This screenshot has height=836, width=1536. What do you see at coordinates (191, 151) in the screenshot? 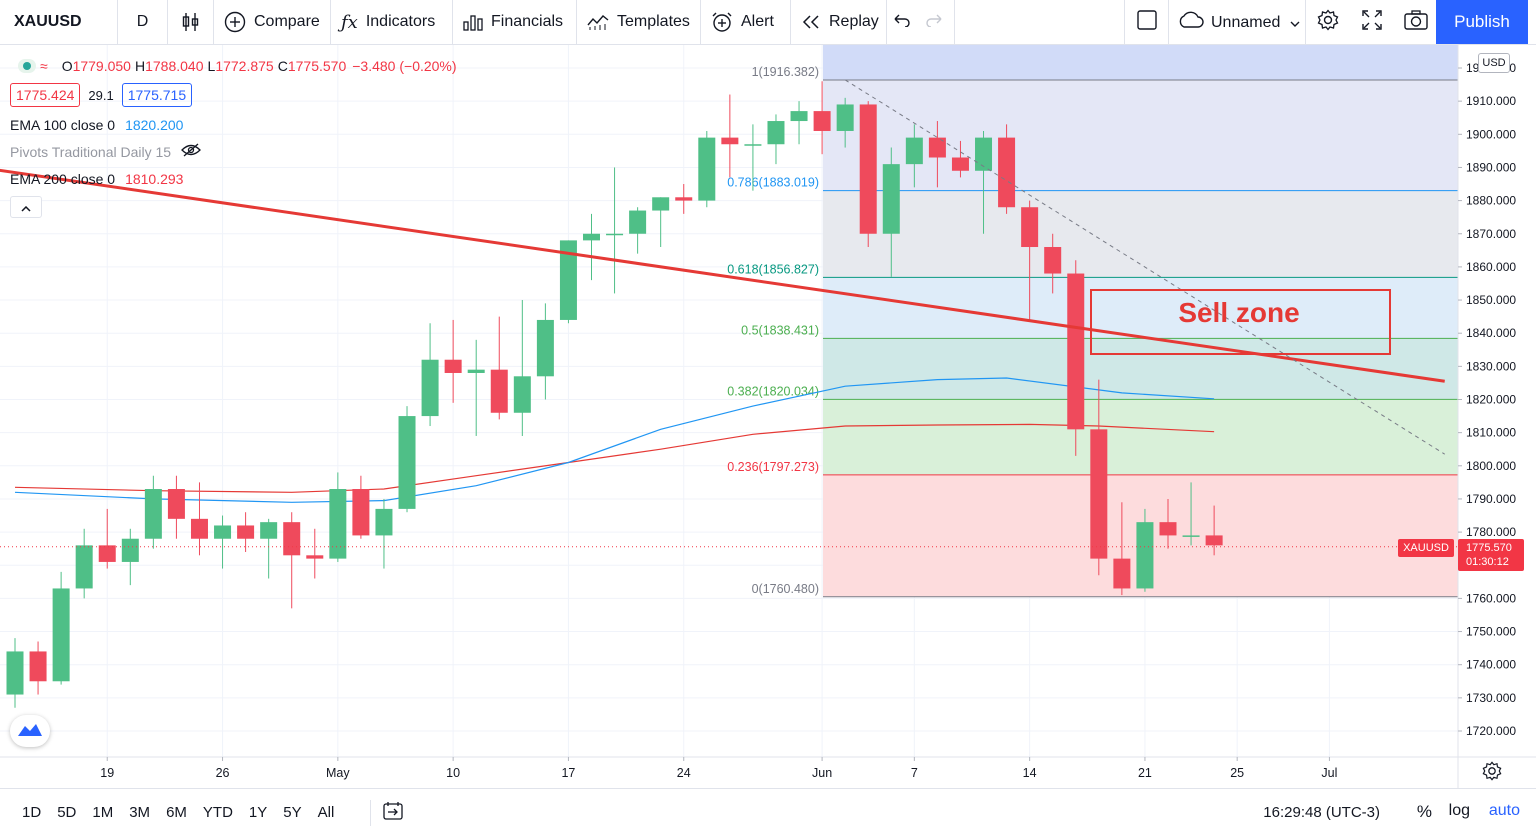
I see `eye-hidden-icon` at bounding box center [191, 151].